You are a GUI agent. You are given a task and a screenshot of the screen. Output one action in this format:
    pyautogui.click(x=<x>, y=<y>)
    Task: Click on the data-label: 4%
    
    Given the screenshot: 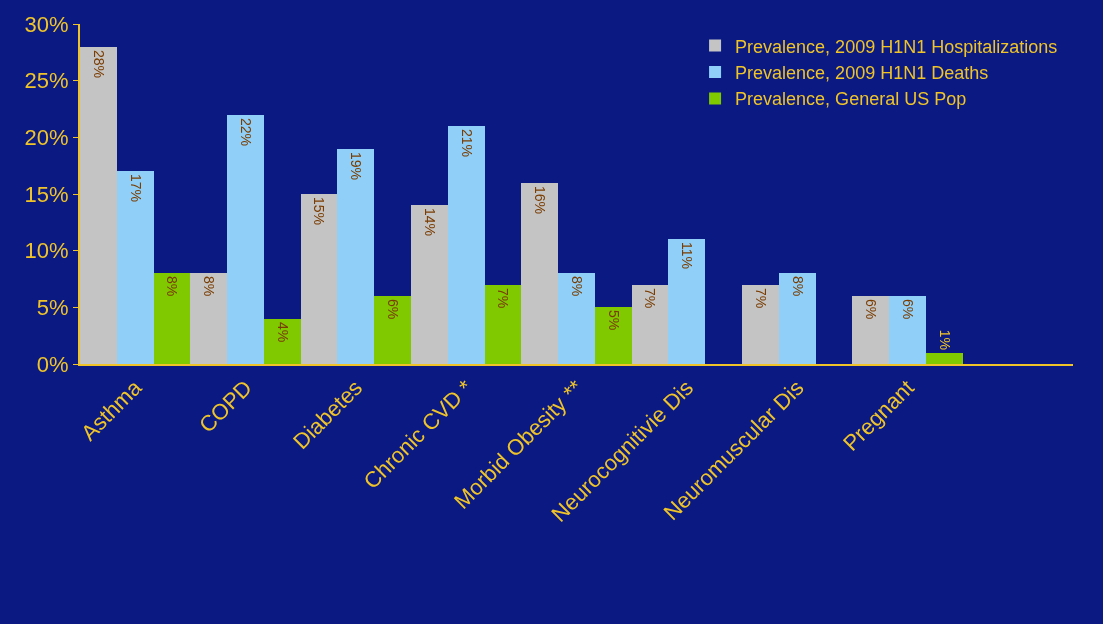 What is the action you would take?
    pyautogui.click(x=282, y=332)
    